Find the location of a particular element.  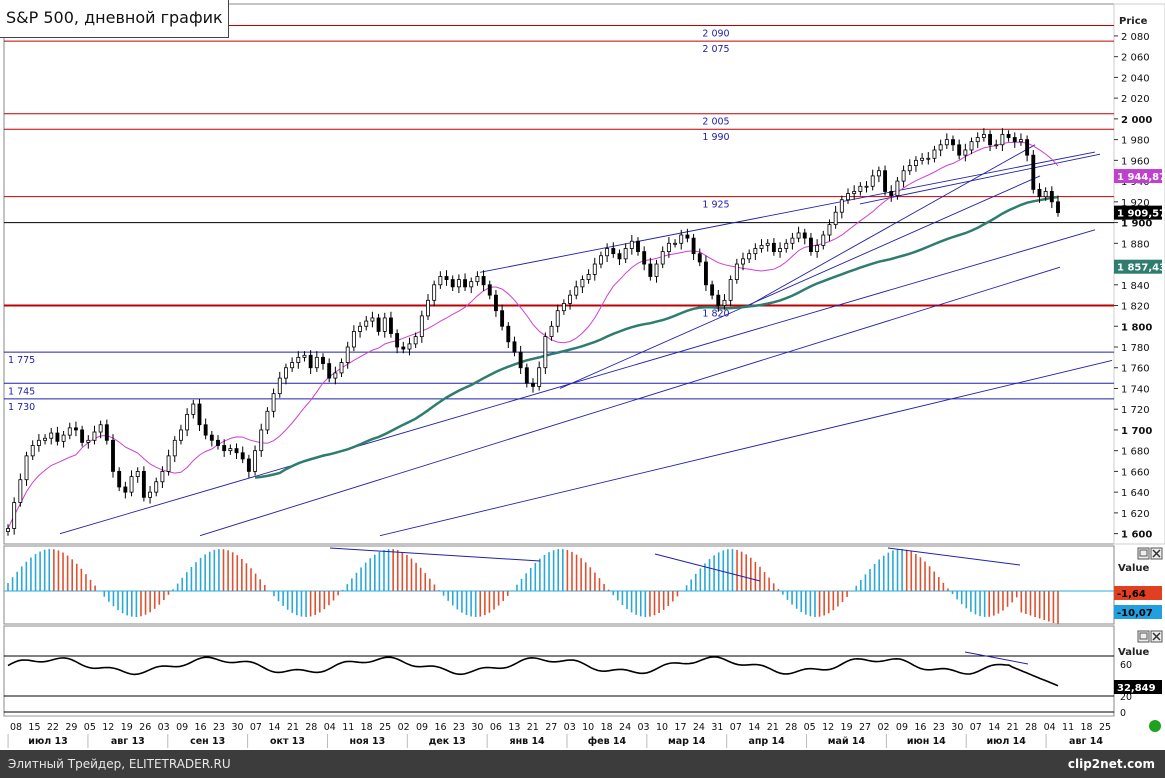

date-day-label: 24 is located at coordinates (625, 727).